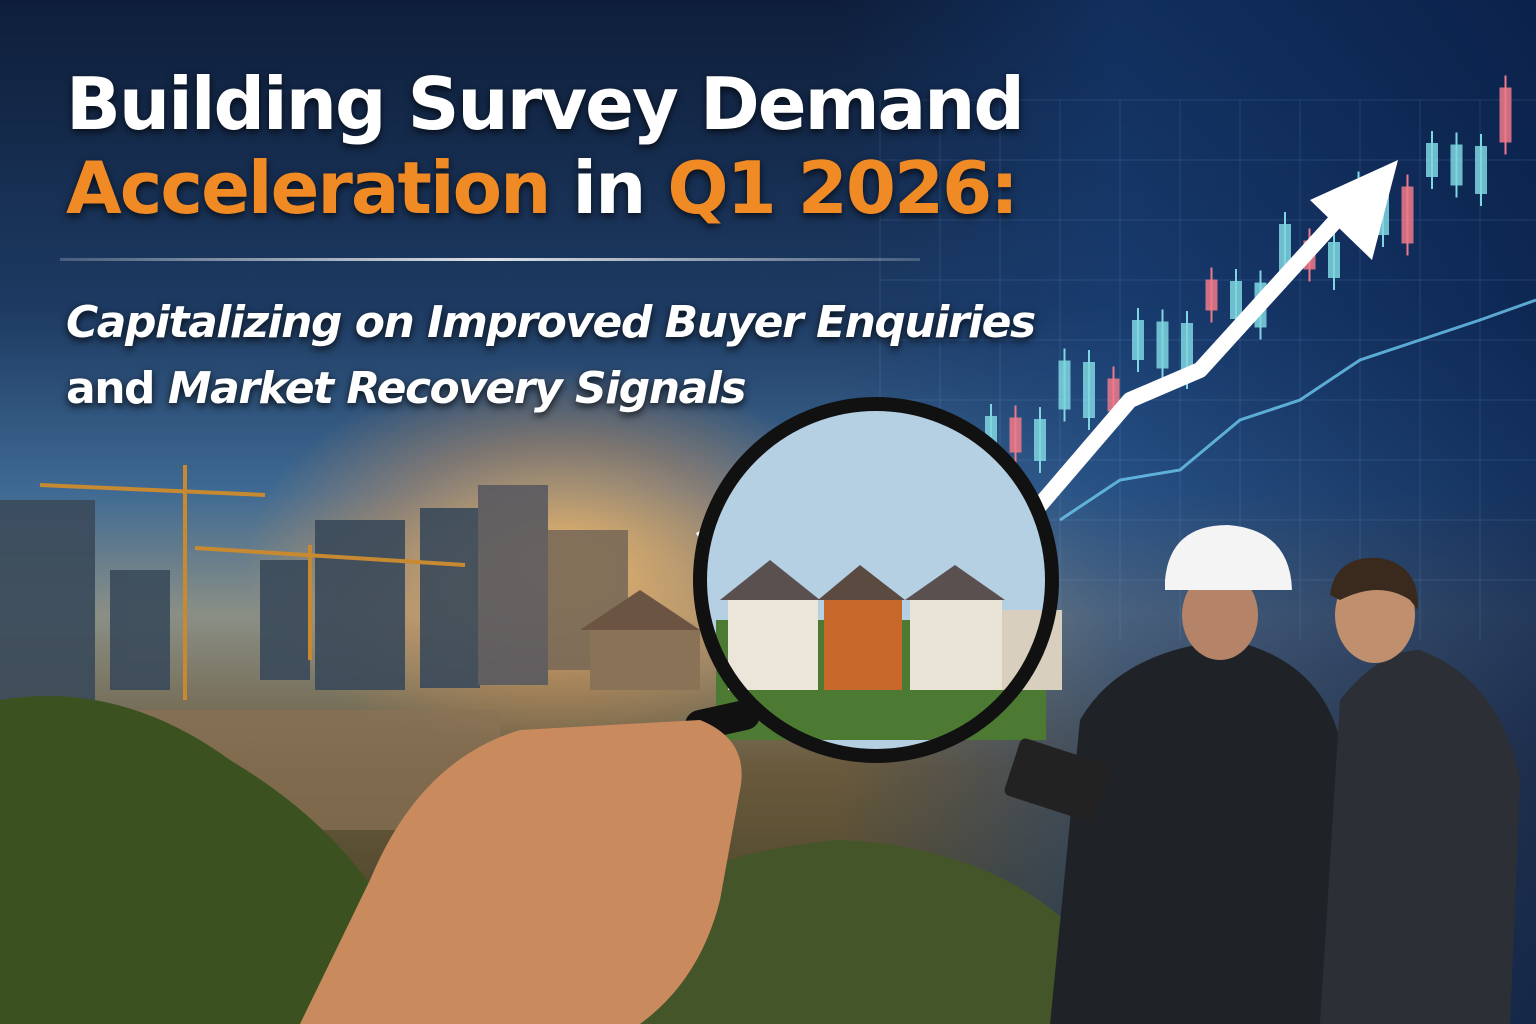 The height and width of the screenshot is (1024, 1536). I want to click on colleague-figure, so click(1420, 790).